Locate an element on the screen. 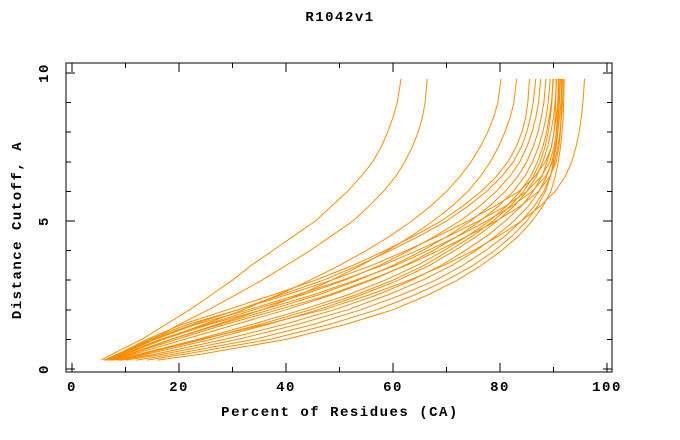 The width and height of the screenshot is (680, 440). x-axis-label: Percent of Residues (CA) is located at coordinates (340, 413).